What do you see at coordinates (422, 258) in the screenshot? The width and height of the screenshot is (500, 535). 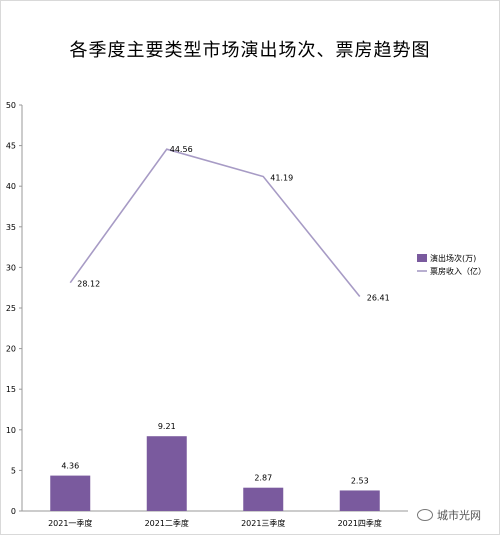 I see `legend-swatch-bar` at bounding box center [422, 258].